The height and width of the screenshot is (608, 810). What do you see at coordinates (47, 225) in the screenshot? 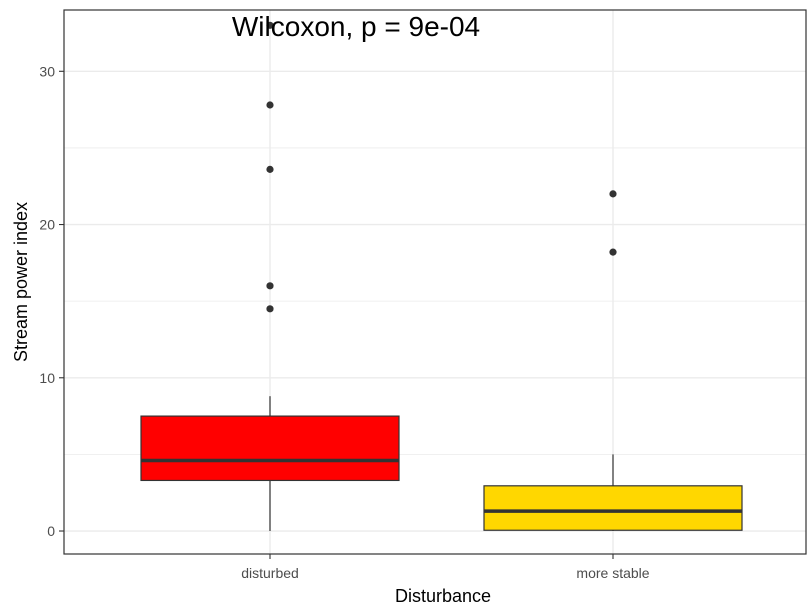
I see `y-tick-label: 20` at bounding box center [47, 225].